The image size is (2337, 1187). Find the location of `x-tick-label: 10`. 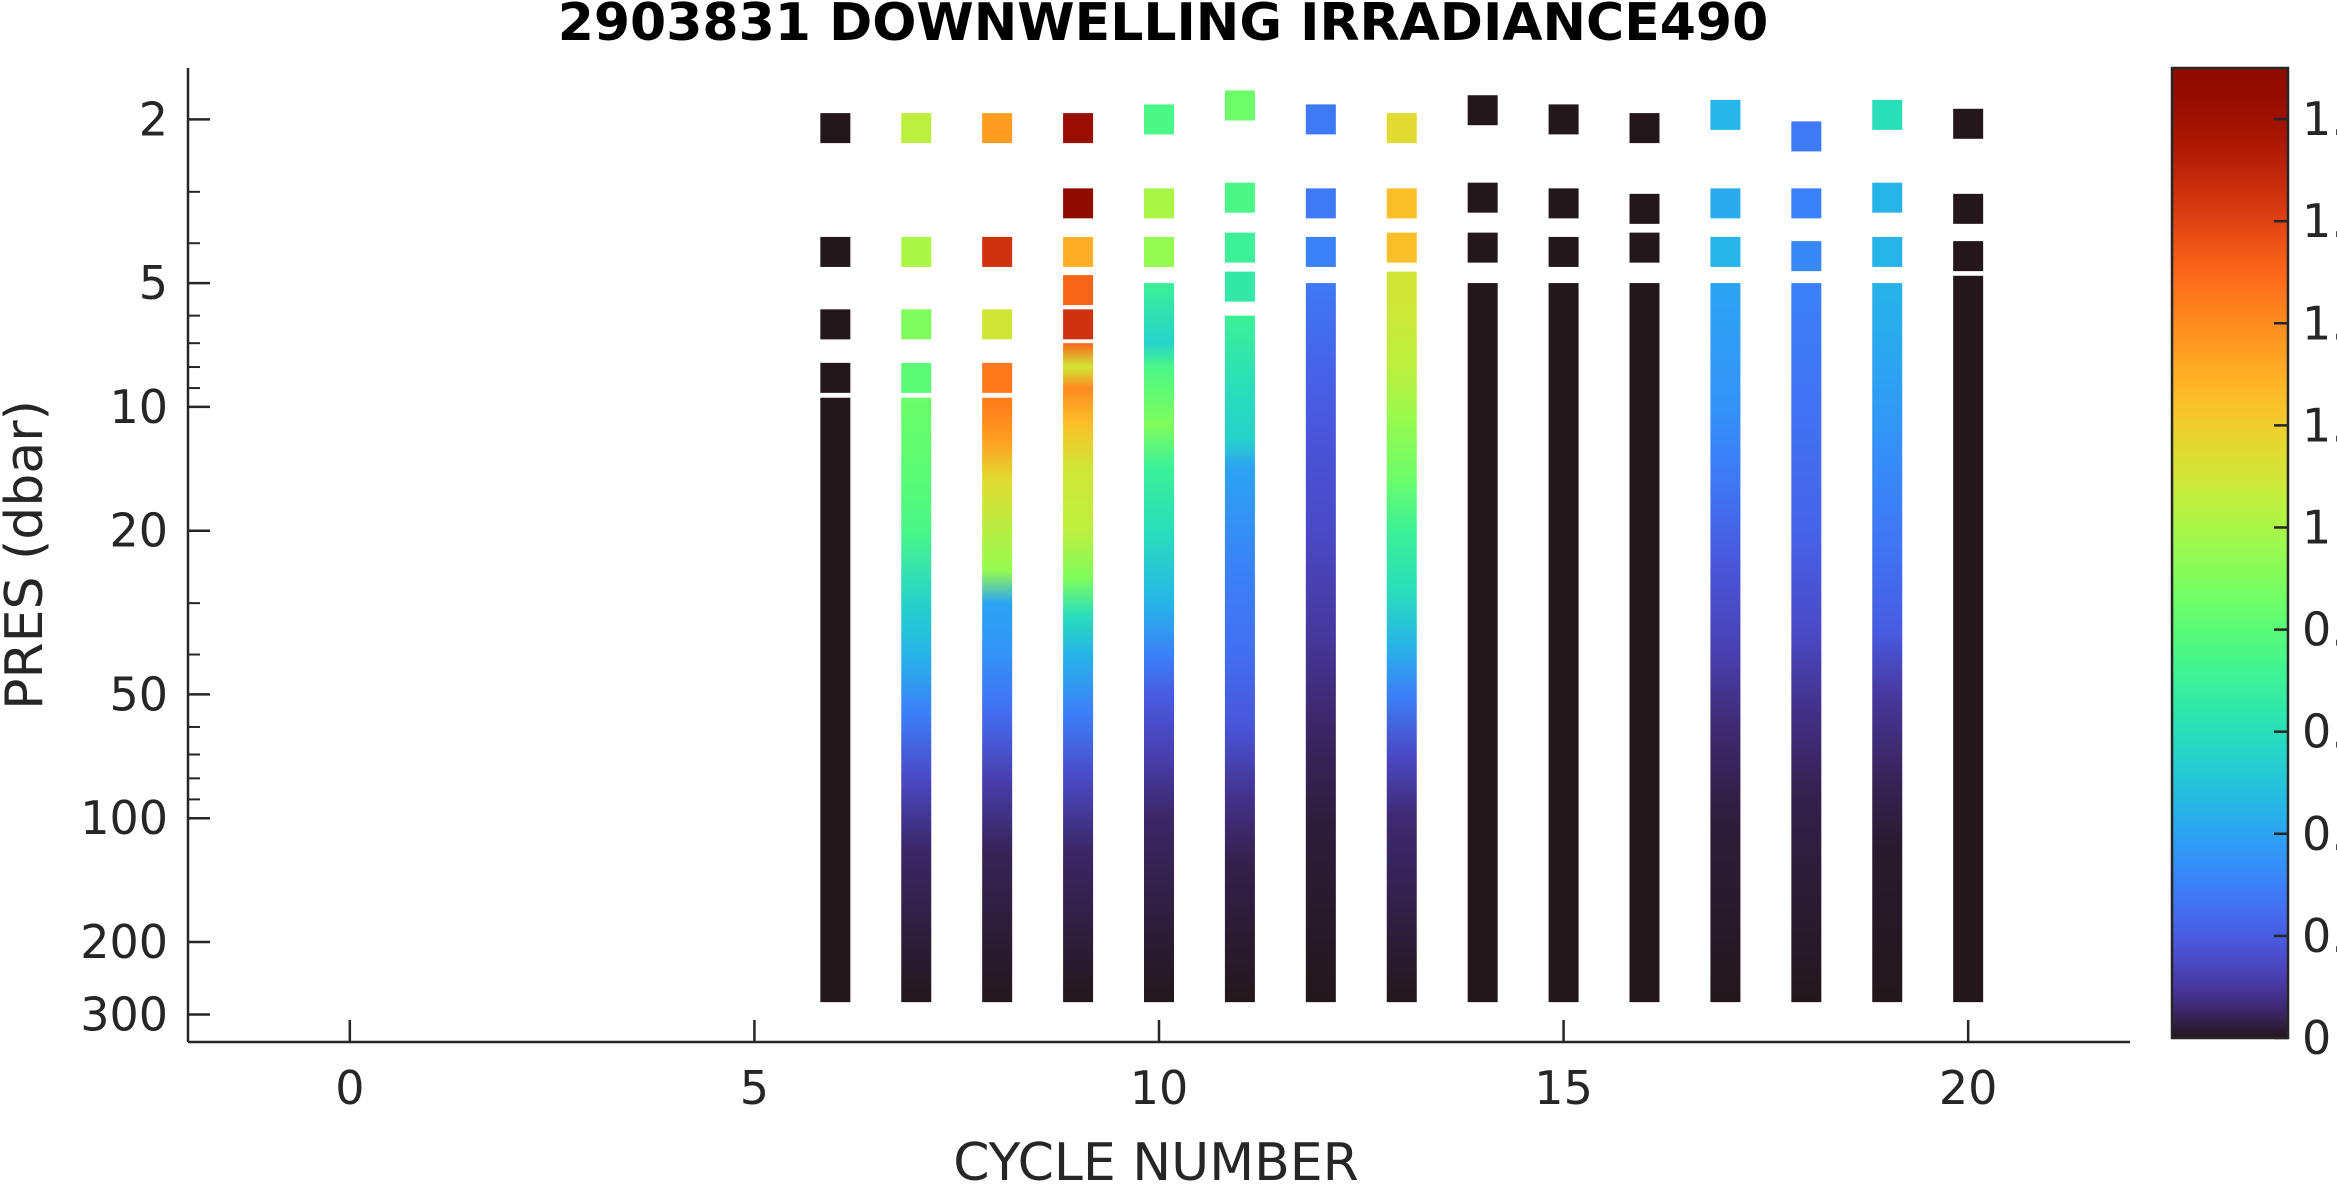

x-tick-label: 10 is located at coordinates (1159, 1088).